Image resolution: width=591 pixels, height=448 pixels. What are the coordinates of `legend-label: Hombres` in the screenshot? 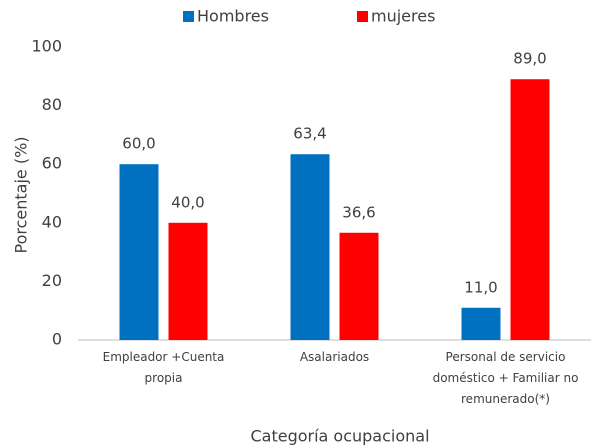 It's located at (233, 16).